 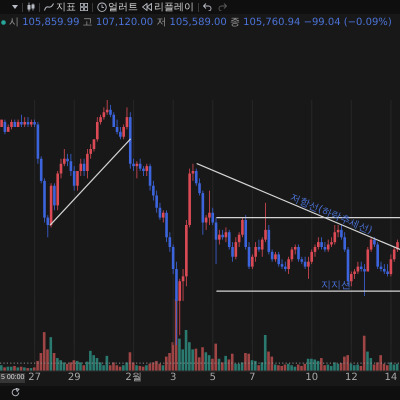 What do you see at coordinates (311, 378) in the screenshot?
I see `x-tick-label: 10` at bounding box center [311, 378].